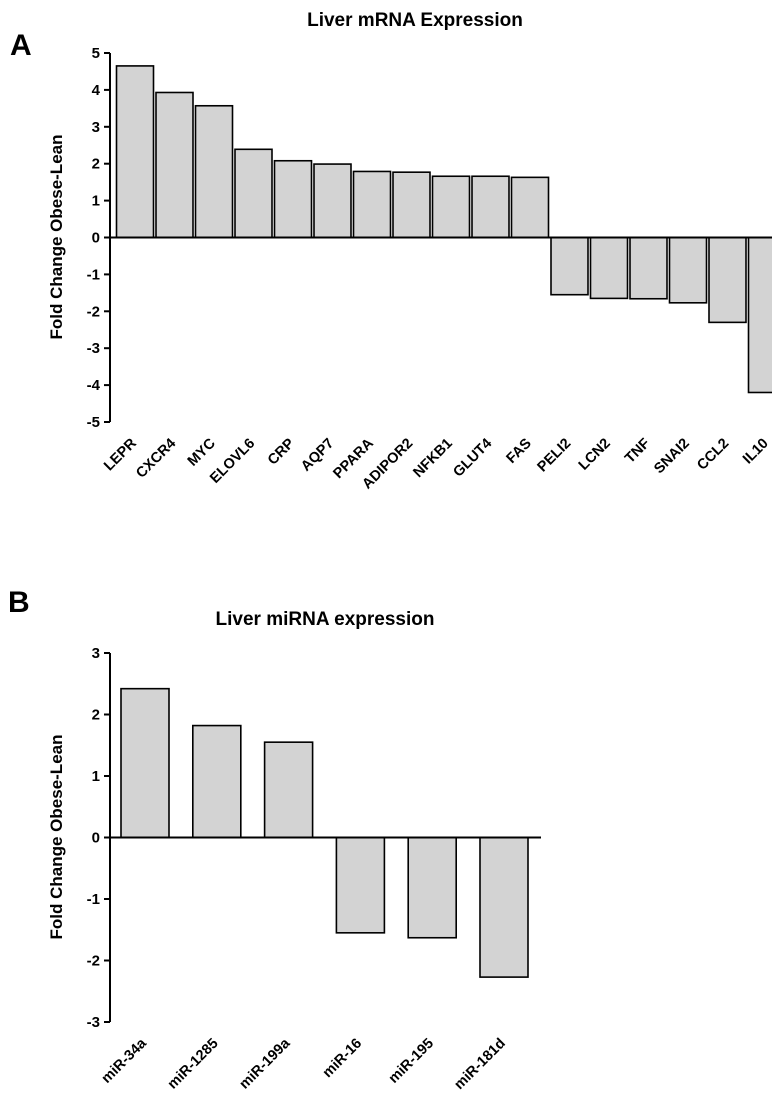 The width and height of the screenshot is (772, 1097). What do you see at coordinates (293, 199) in the screenshot?
I see `bar-crp` at bounding box center [293, 199].